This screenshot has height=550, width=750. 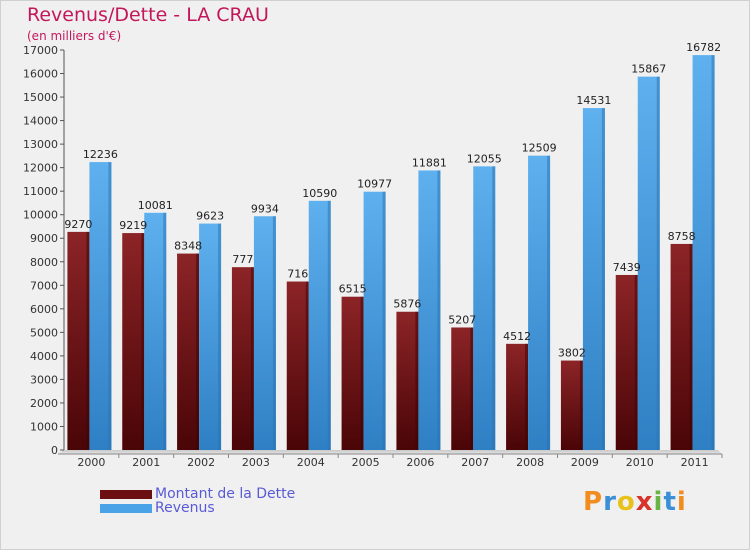 What do you see at coordinates (319, 193) in the screenshot?
I see `data-label-revenus: 10590` at bounding box center [319, 193].